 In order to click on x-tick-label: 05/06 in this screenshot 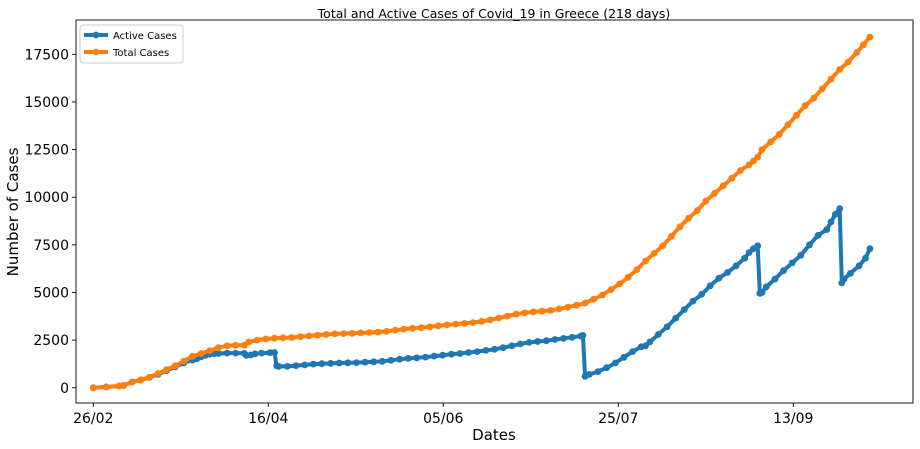, I will do `click(443, 419)`.